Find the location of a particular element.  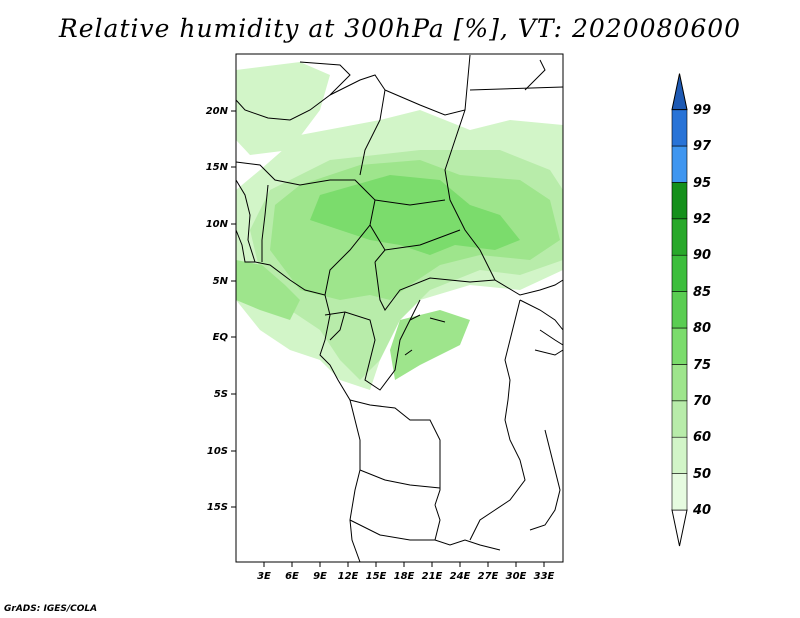

lon-label: 15E is located at coordinates (376, 576).